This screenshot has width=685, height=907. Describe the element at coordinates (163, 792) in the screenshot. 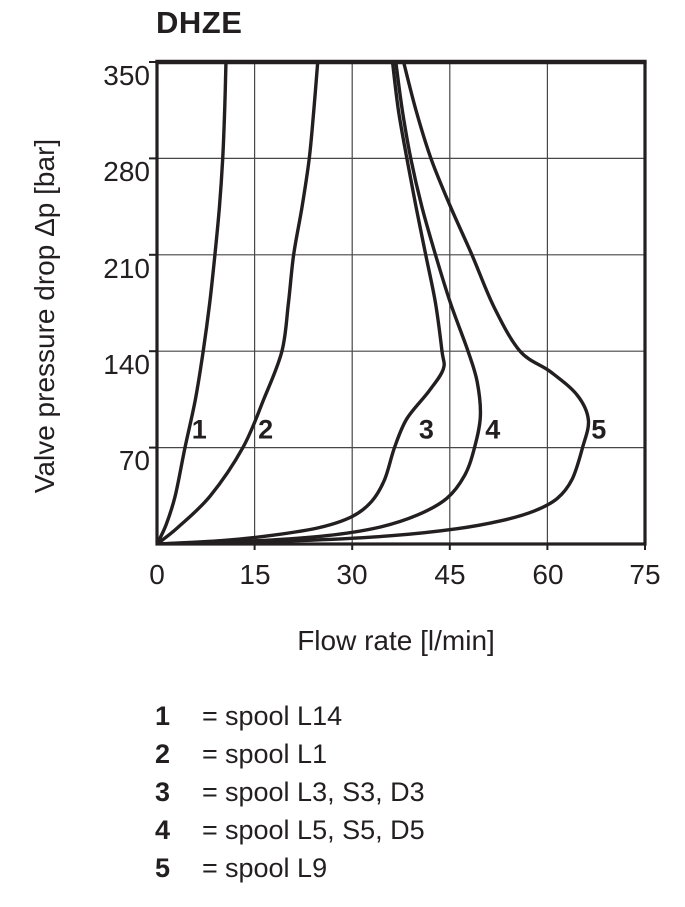

I see `legend-curve-number: 3` at that location.